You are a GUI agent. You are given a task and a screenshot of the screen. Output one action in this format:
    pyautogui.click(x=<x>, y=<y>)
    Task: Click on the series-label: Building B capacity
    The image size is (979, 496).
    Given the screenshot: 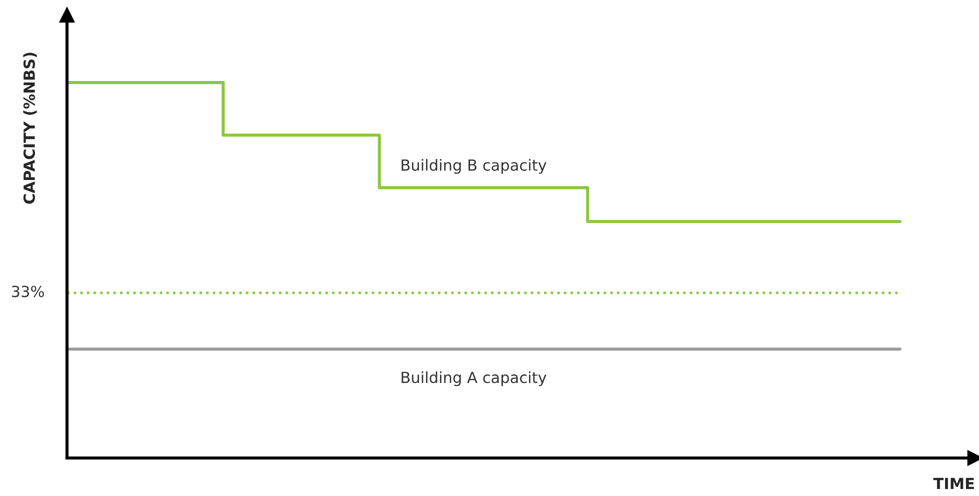 What is the action you would take?
    pyautogui.click(x=474, y=166)
    